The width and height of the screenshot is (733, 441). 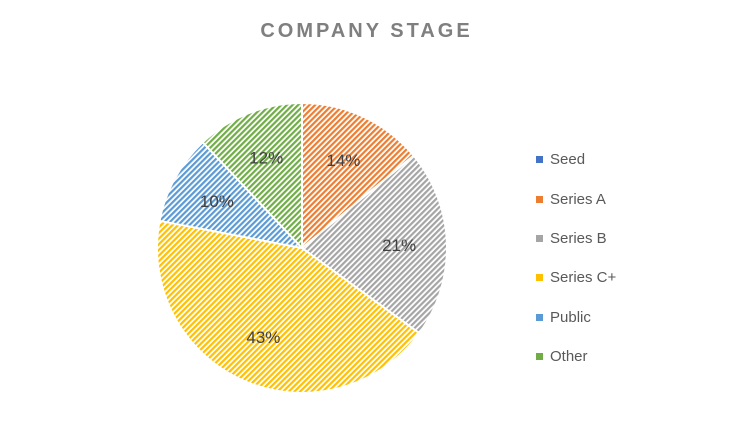 I want to click on chart-legend: Seed Series A Series B Series C+ Public Other, so click(x=576, y=258).